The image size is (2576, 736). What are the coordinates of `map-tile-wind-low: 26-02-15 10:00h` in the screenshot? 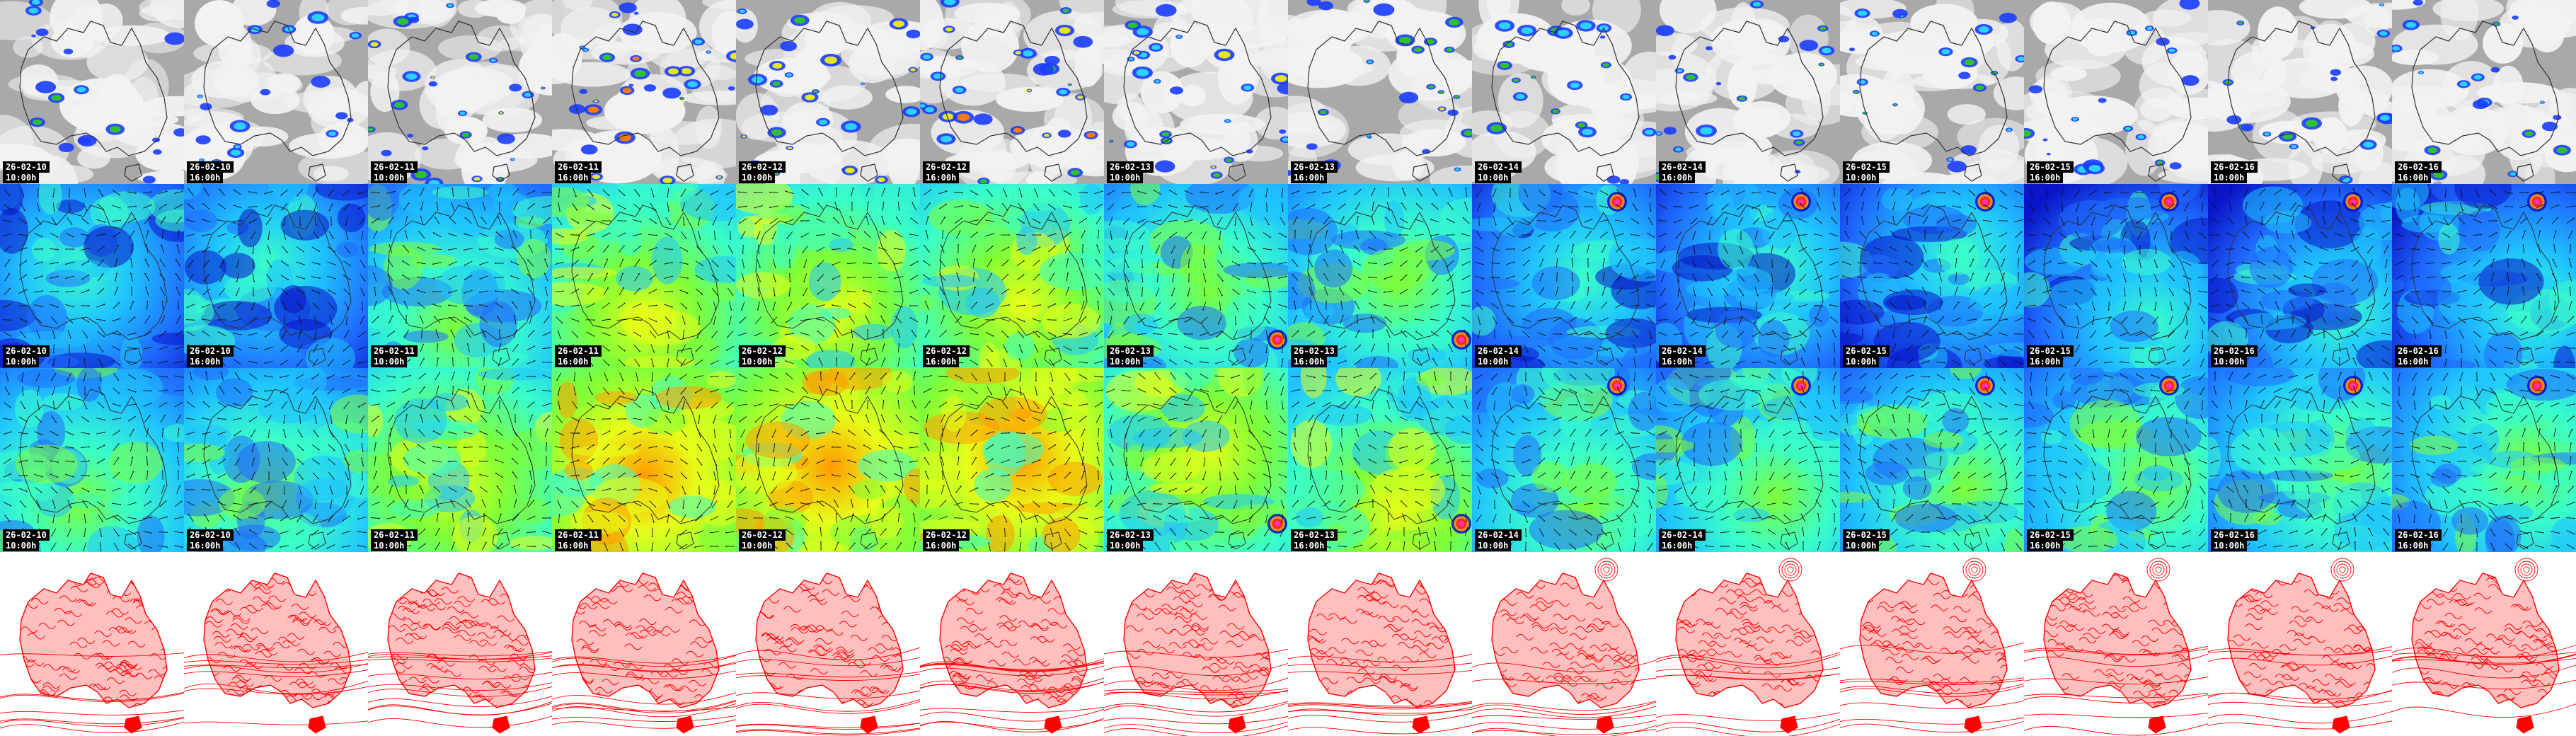 It's located at (1932, 276).